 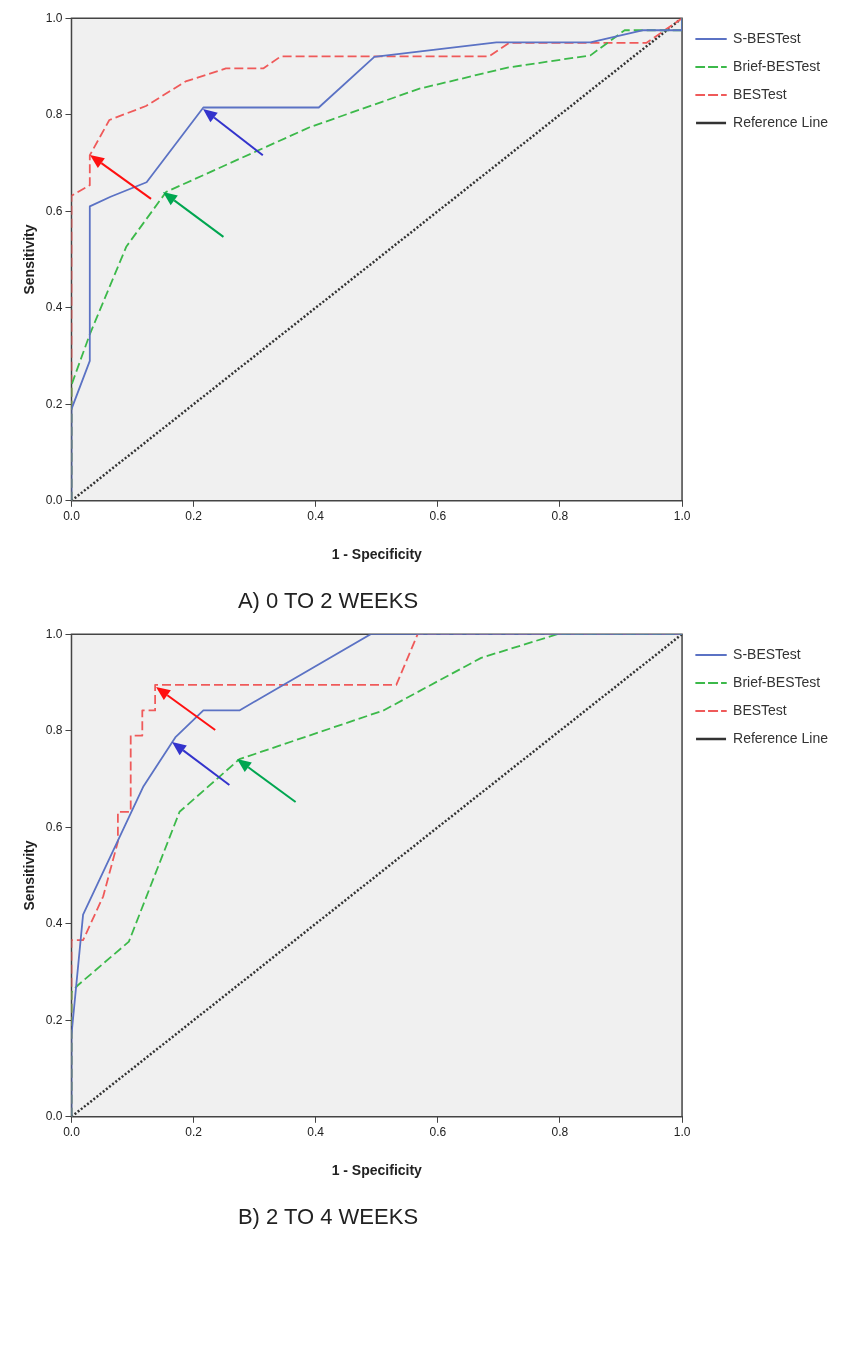 I want to click on text: B) 2 TO 4 WEEKS, so click(x=328, y=1217).